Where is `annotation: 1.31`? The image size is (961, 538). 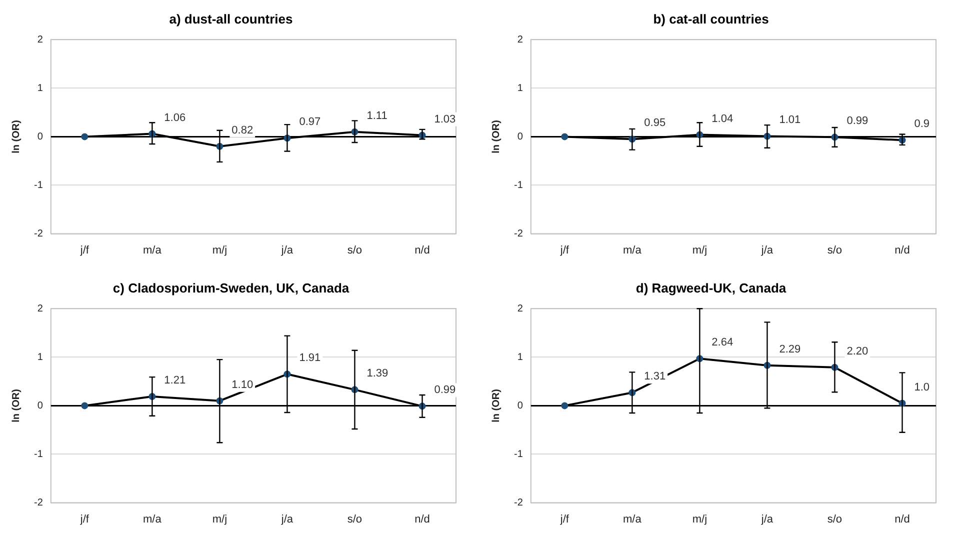
annotation: 1.31 is located at coordinates (655, 376).